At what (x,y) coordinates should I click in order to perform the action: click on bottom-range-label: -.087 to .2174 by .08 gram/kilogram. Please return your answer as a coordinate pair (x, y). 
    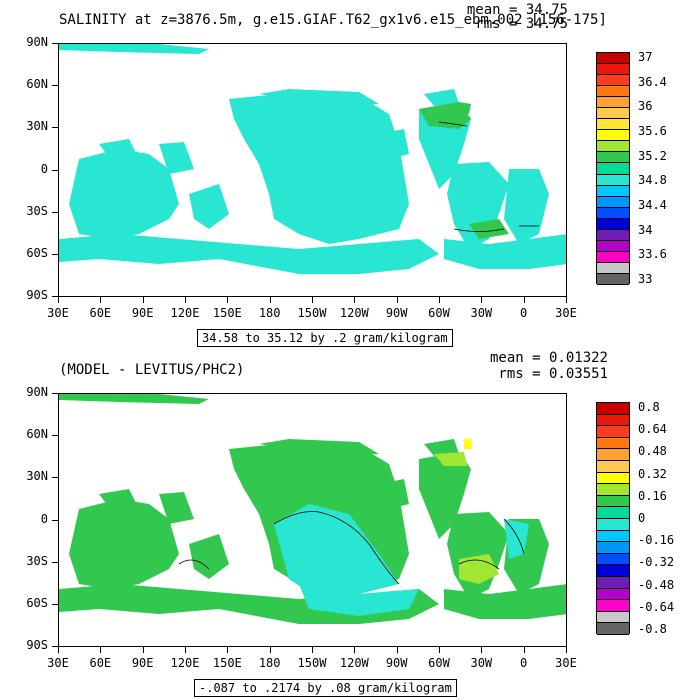
    Looking at the image, I should click on (325, 688).